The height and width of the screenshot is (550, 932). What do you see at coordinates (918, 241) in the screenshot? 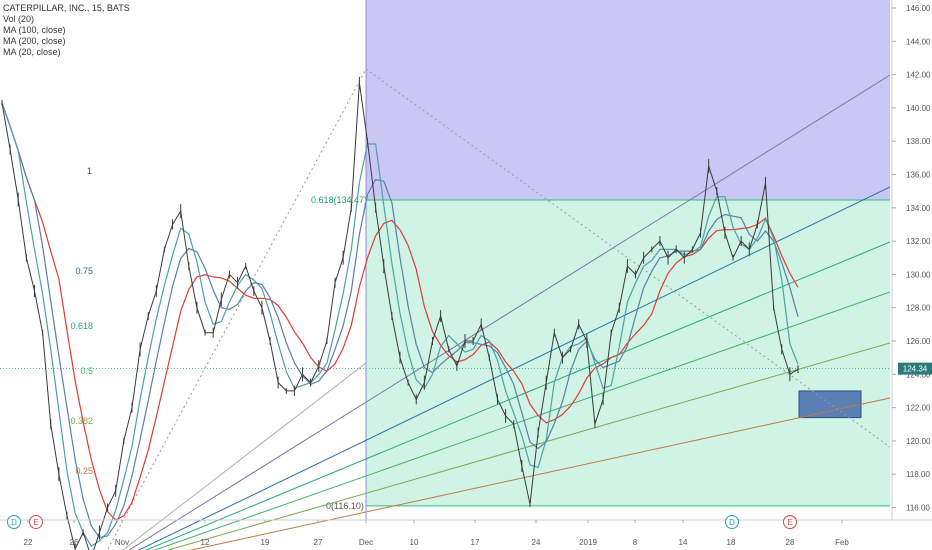
I see `y-tick-label: 132.00` at bounding box center [918, 241].